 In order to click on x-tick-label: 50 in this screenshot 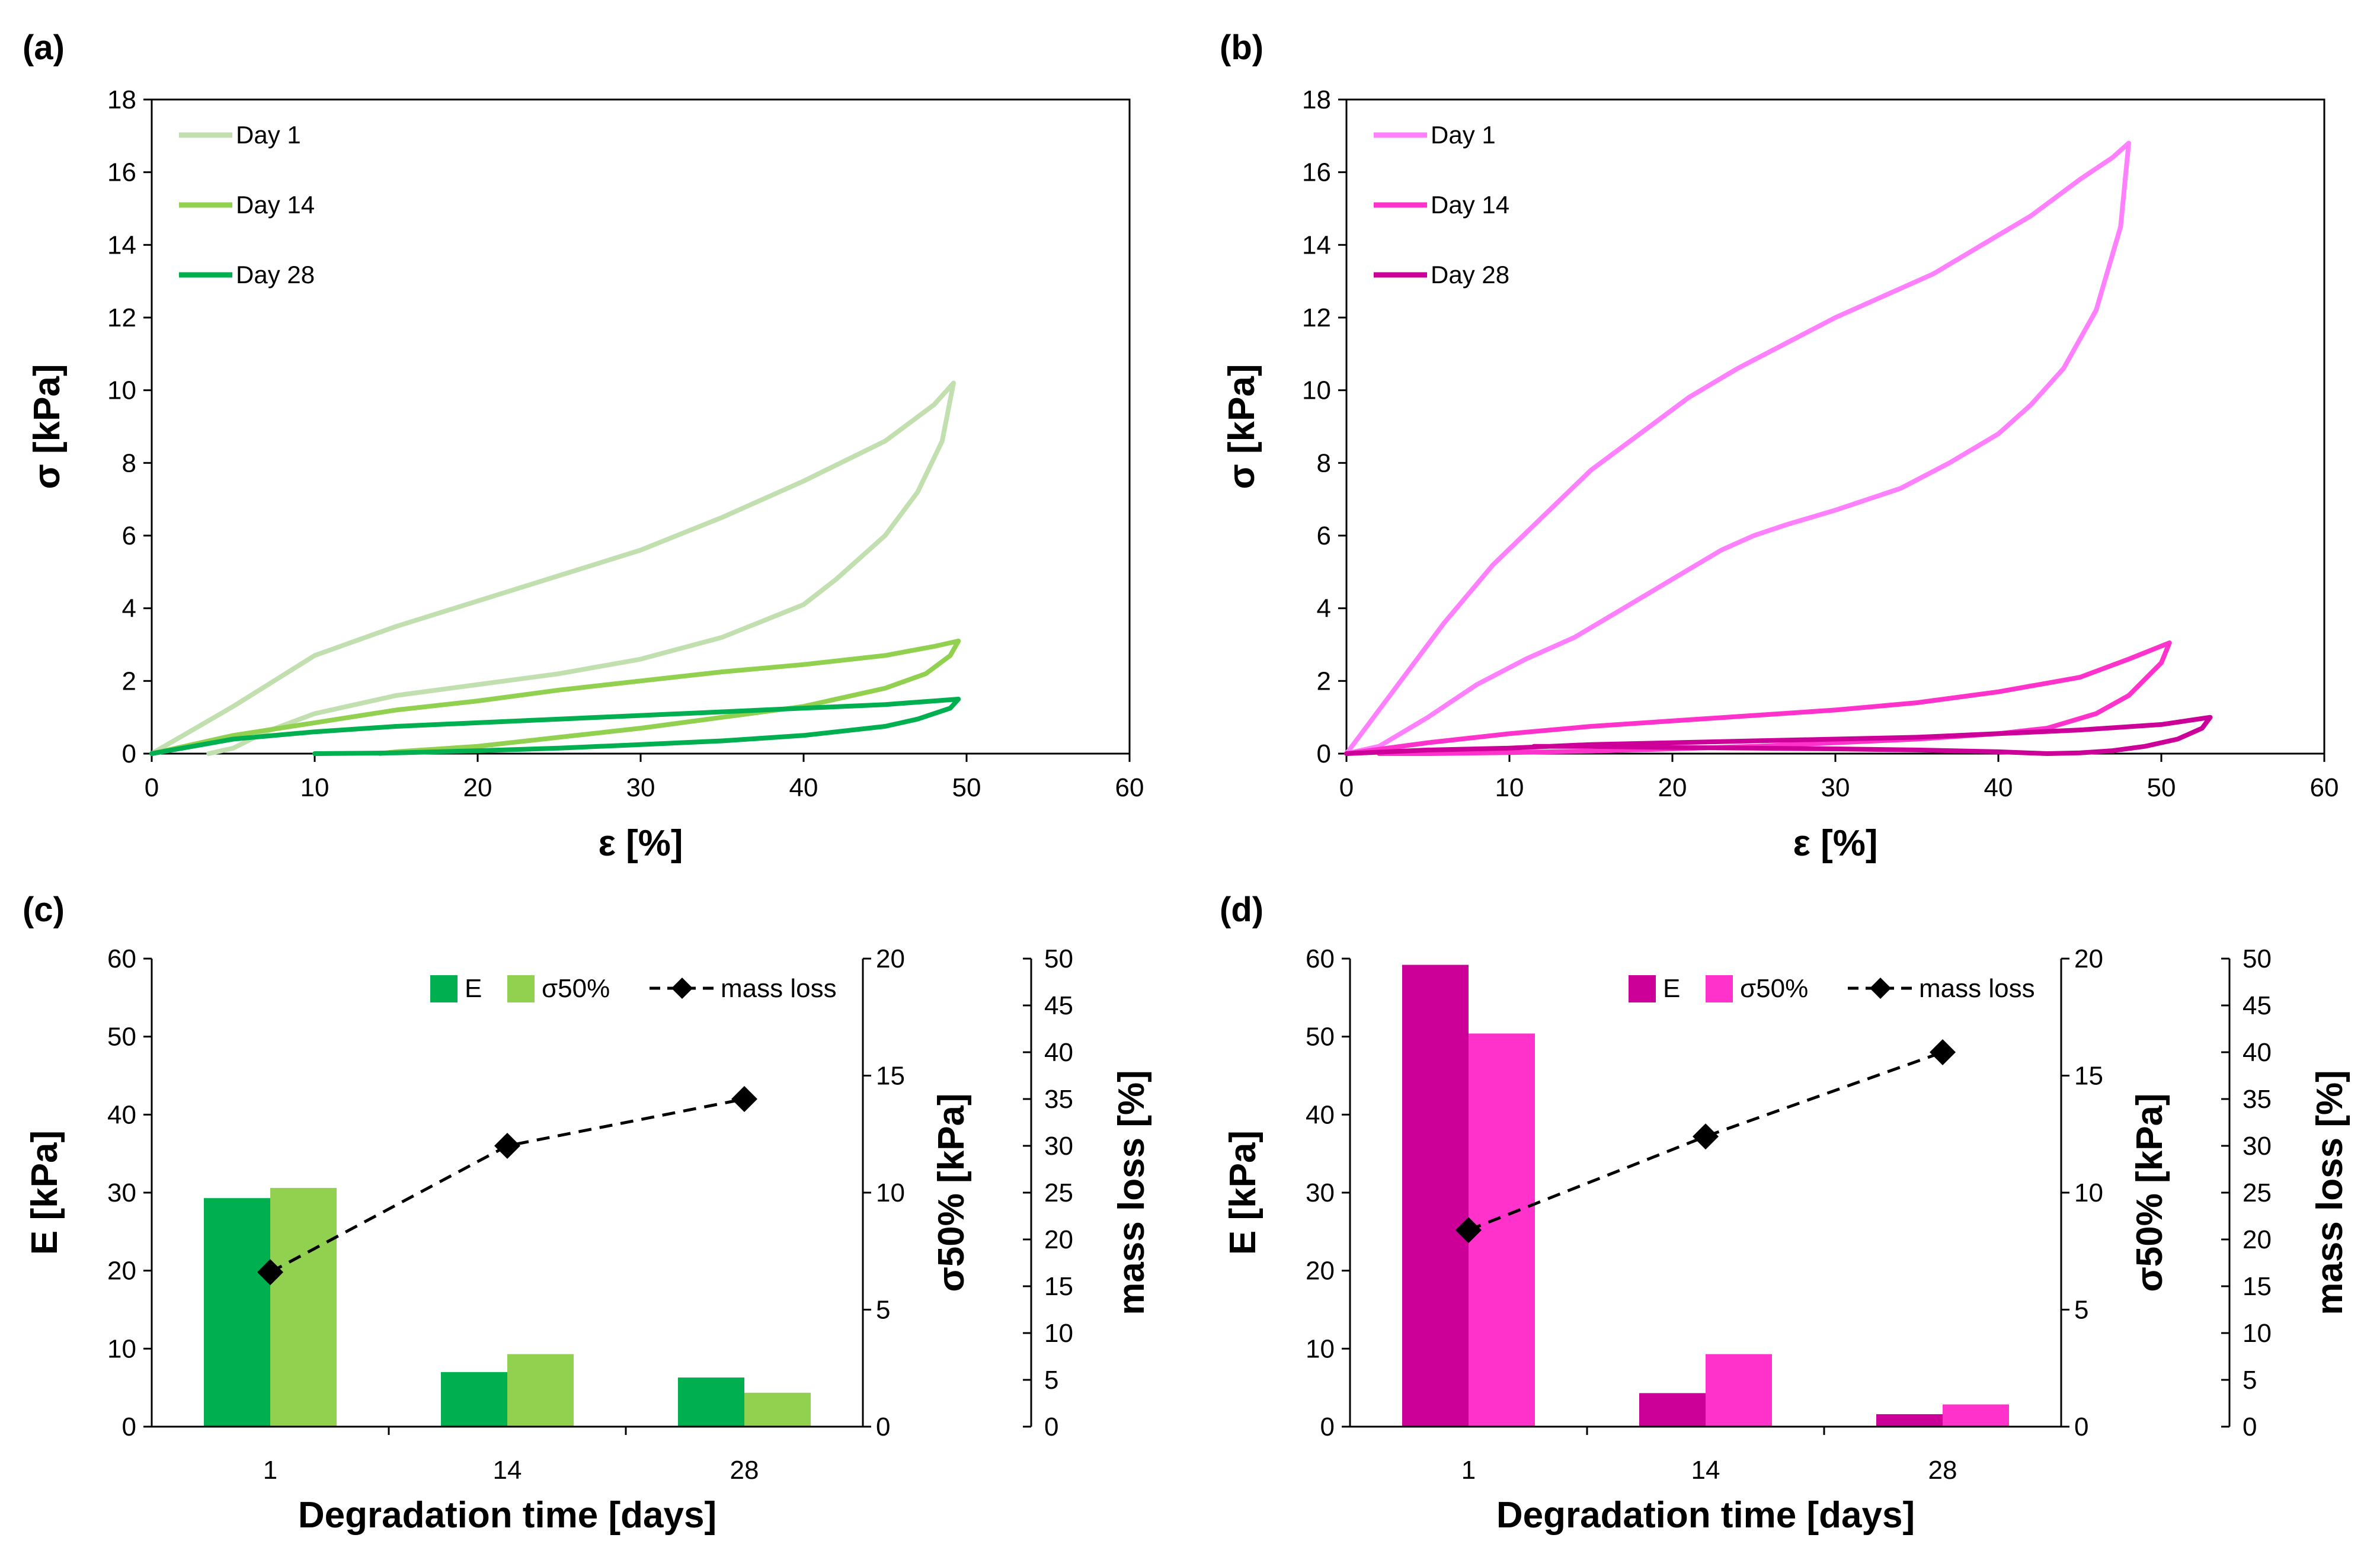, I will do `click(2161, 788)`.